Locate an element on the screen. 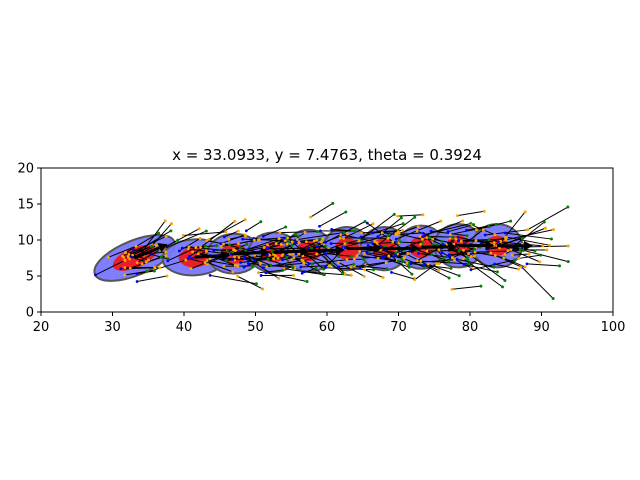 The height and width of the screenshot is (480, 640). pose-arrows is located at coordinates (333, 250).